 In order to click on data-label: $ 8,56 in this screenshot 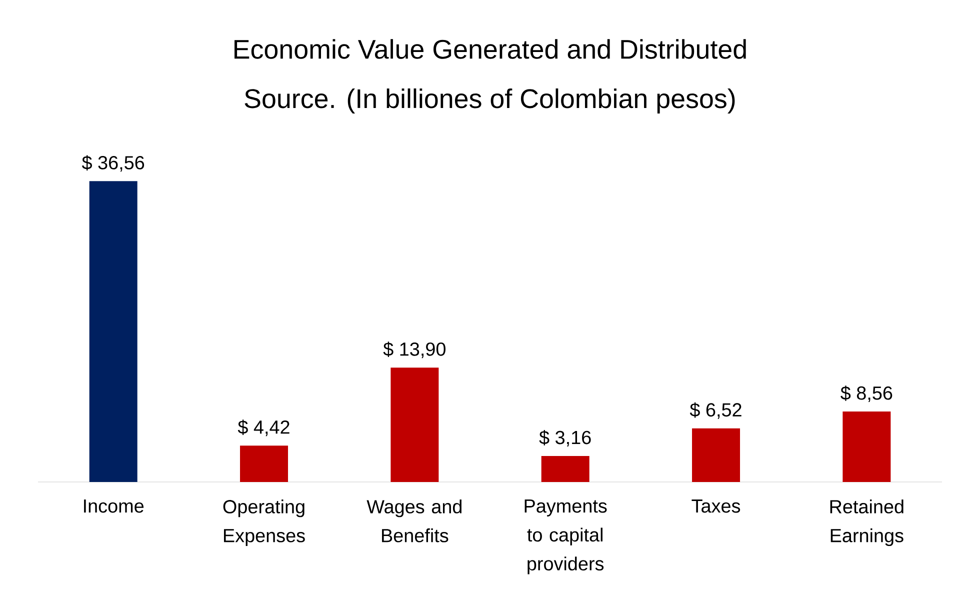, I will do `click(866, 394)`.